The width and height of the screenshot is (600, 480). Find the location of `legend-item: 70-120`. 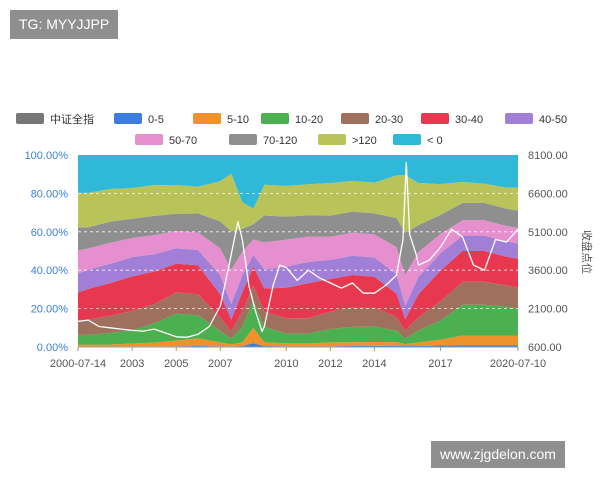

legend-item: 70-120 is located at coordinates (263, 140).